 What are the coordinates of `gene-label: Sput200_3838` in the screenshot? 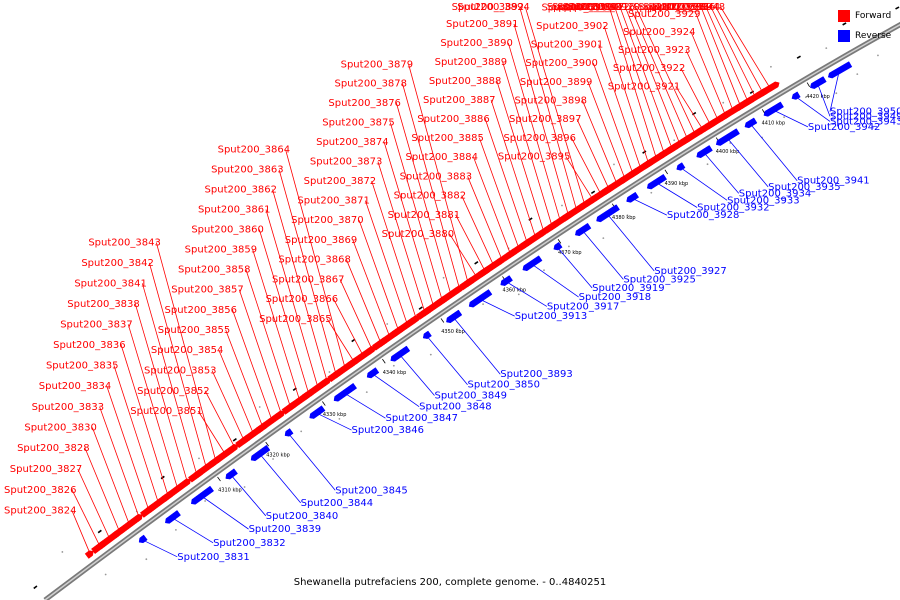 It's located at (103, 304).